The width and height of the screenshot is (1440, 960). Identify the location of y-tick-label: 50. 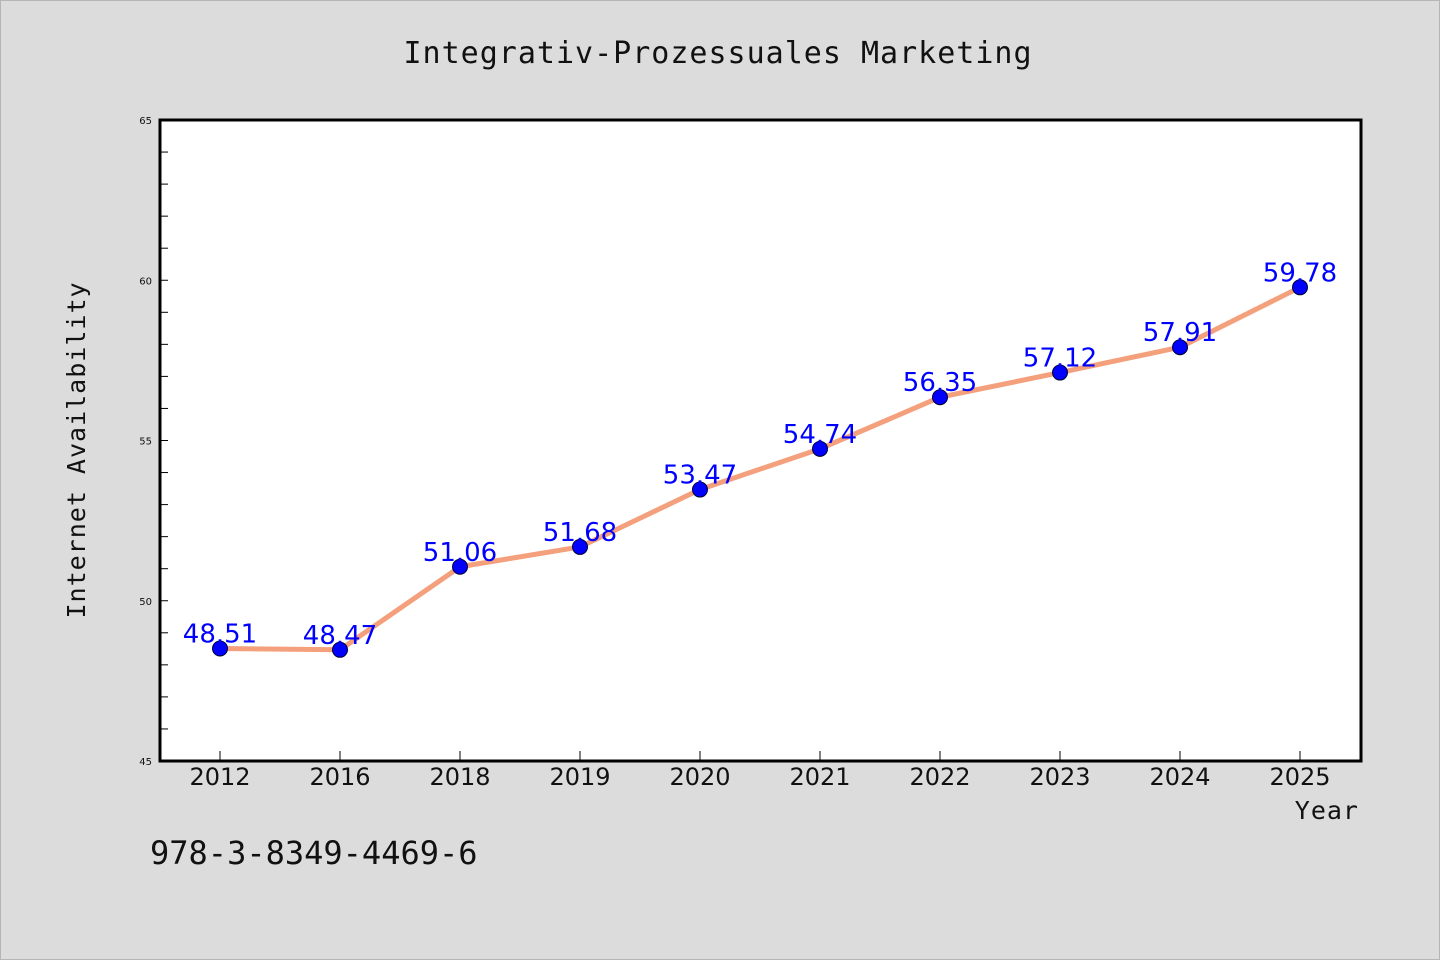
(145, 602).